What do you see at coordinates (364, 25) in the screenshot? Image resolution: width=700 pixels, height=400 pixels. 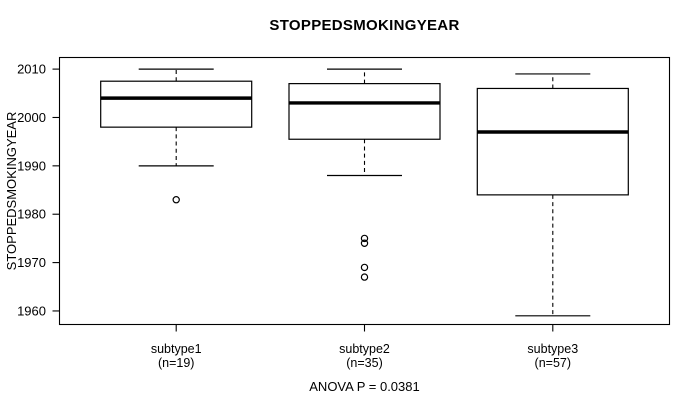 I see `chart-title: STOPPEDSMOKINGYEAR` at bounding box center [364, 25].